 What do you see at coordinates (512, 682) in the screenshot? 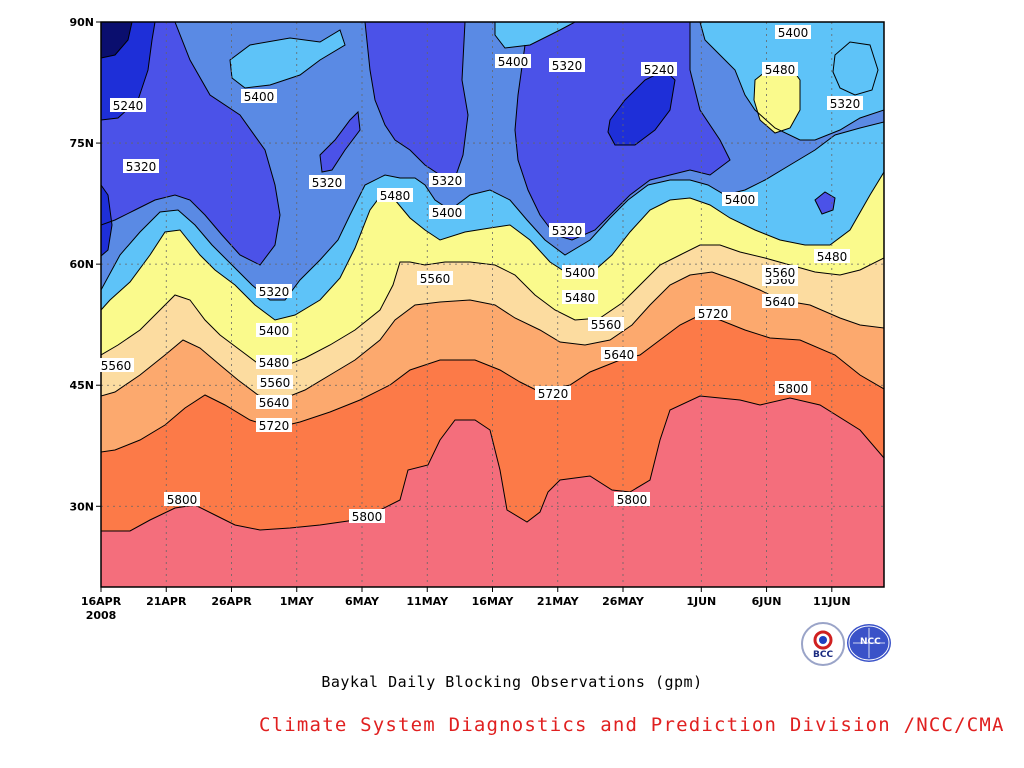
I see `figure-title: Baykal Daily Blocking Observations (gpm)` at bounding box center [512, 682].